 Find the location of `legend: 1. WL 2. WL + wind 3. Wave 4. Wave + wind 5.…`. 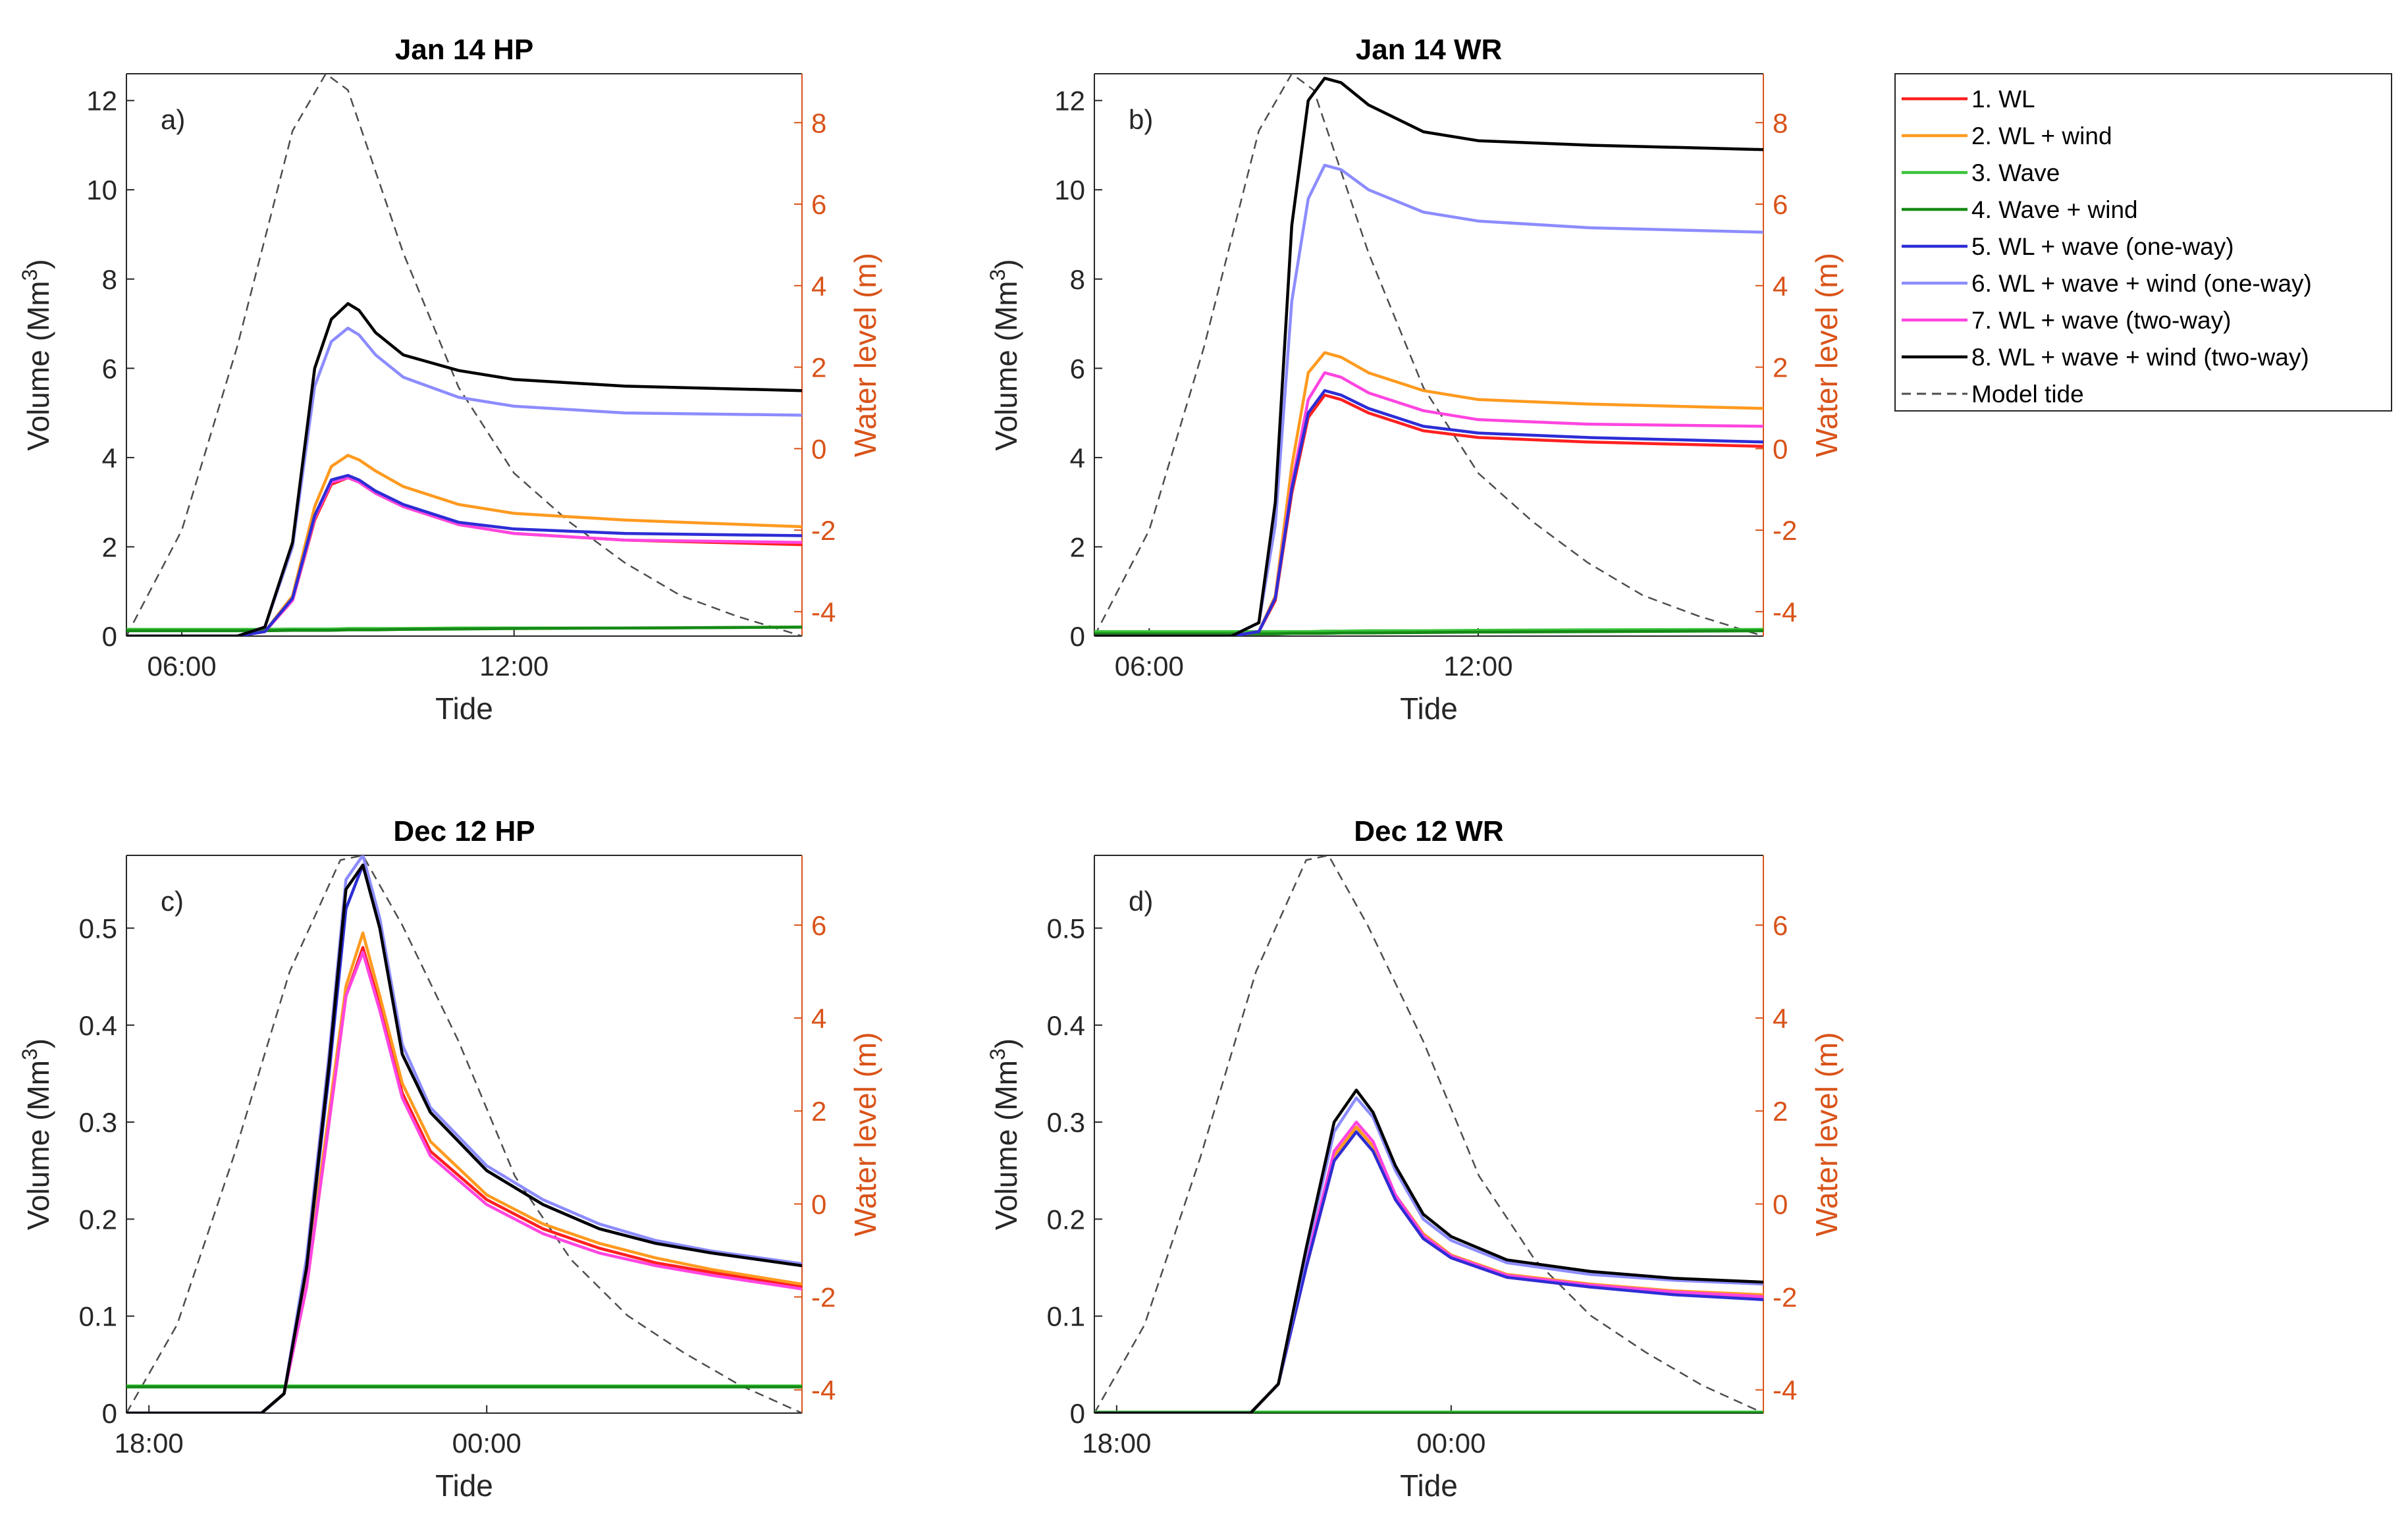

legend: 1. WL 2. WL + wind 3. Wave 4. Wave + wind 5.… is located at coordinates (2143, 242).